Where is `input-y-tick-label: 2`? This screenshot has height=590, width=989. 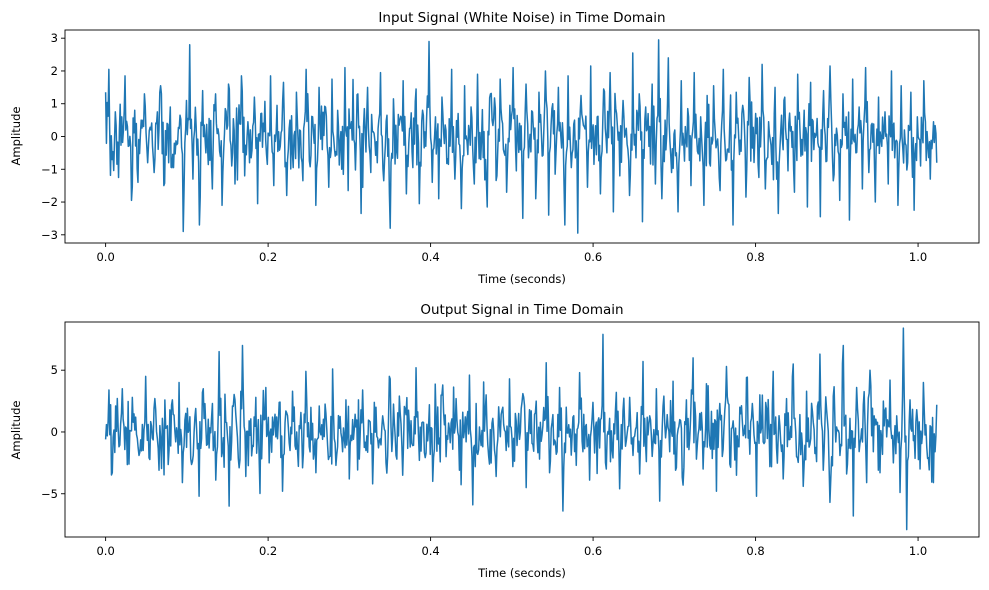 input-y-tick-label: 2 is located at coordinates (54, 71).